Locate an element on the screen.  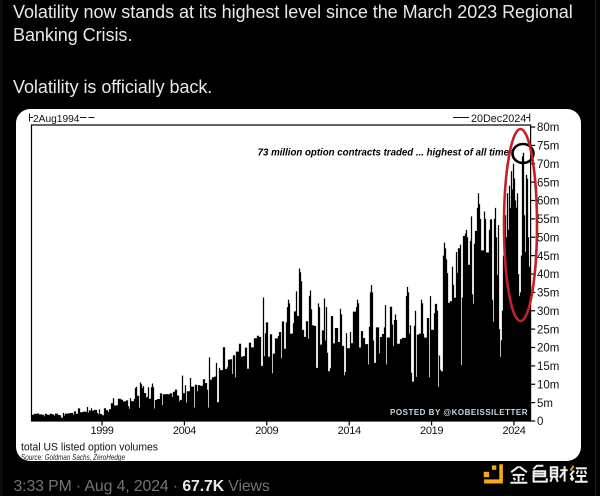
svg-text: 70m is located at coordinates (548, 165).